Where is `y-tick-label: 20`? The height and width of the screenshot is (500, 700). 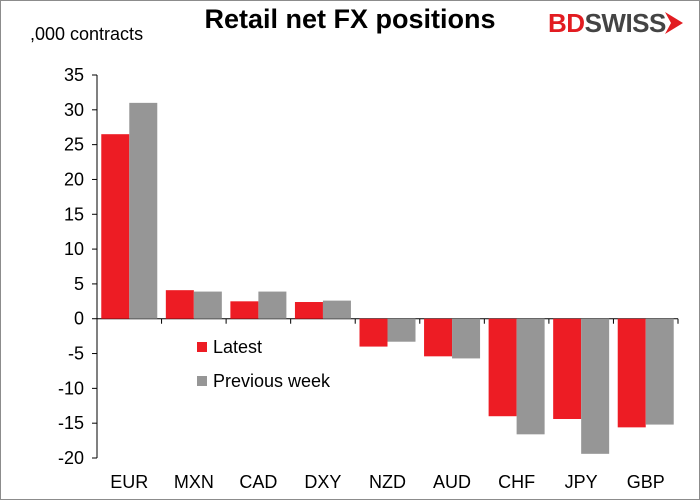
y-tick-label: 20 is located at coordinates (74, 179).